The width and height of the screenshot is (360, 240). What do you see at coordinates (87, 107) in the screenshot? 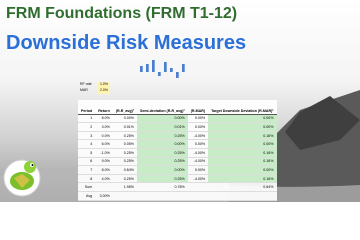
I see `header-cell: Period` at bounding box center [87, 107].